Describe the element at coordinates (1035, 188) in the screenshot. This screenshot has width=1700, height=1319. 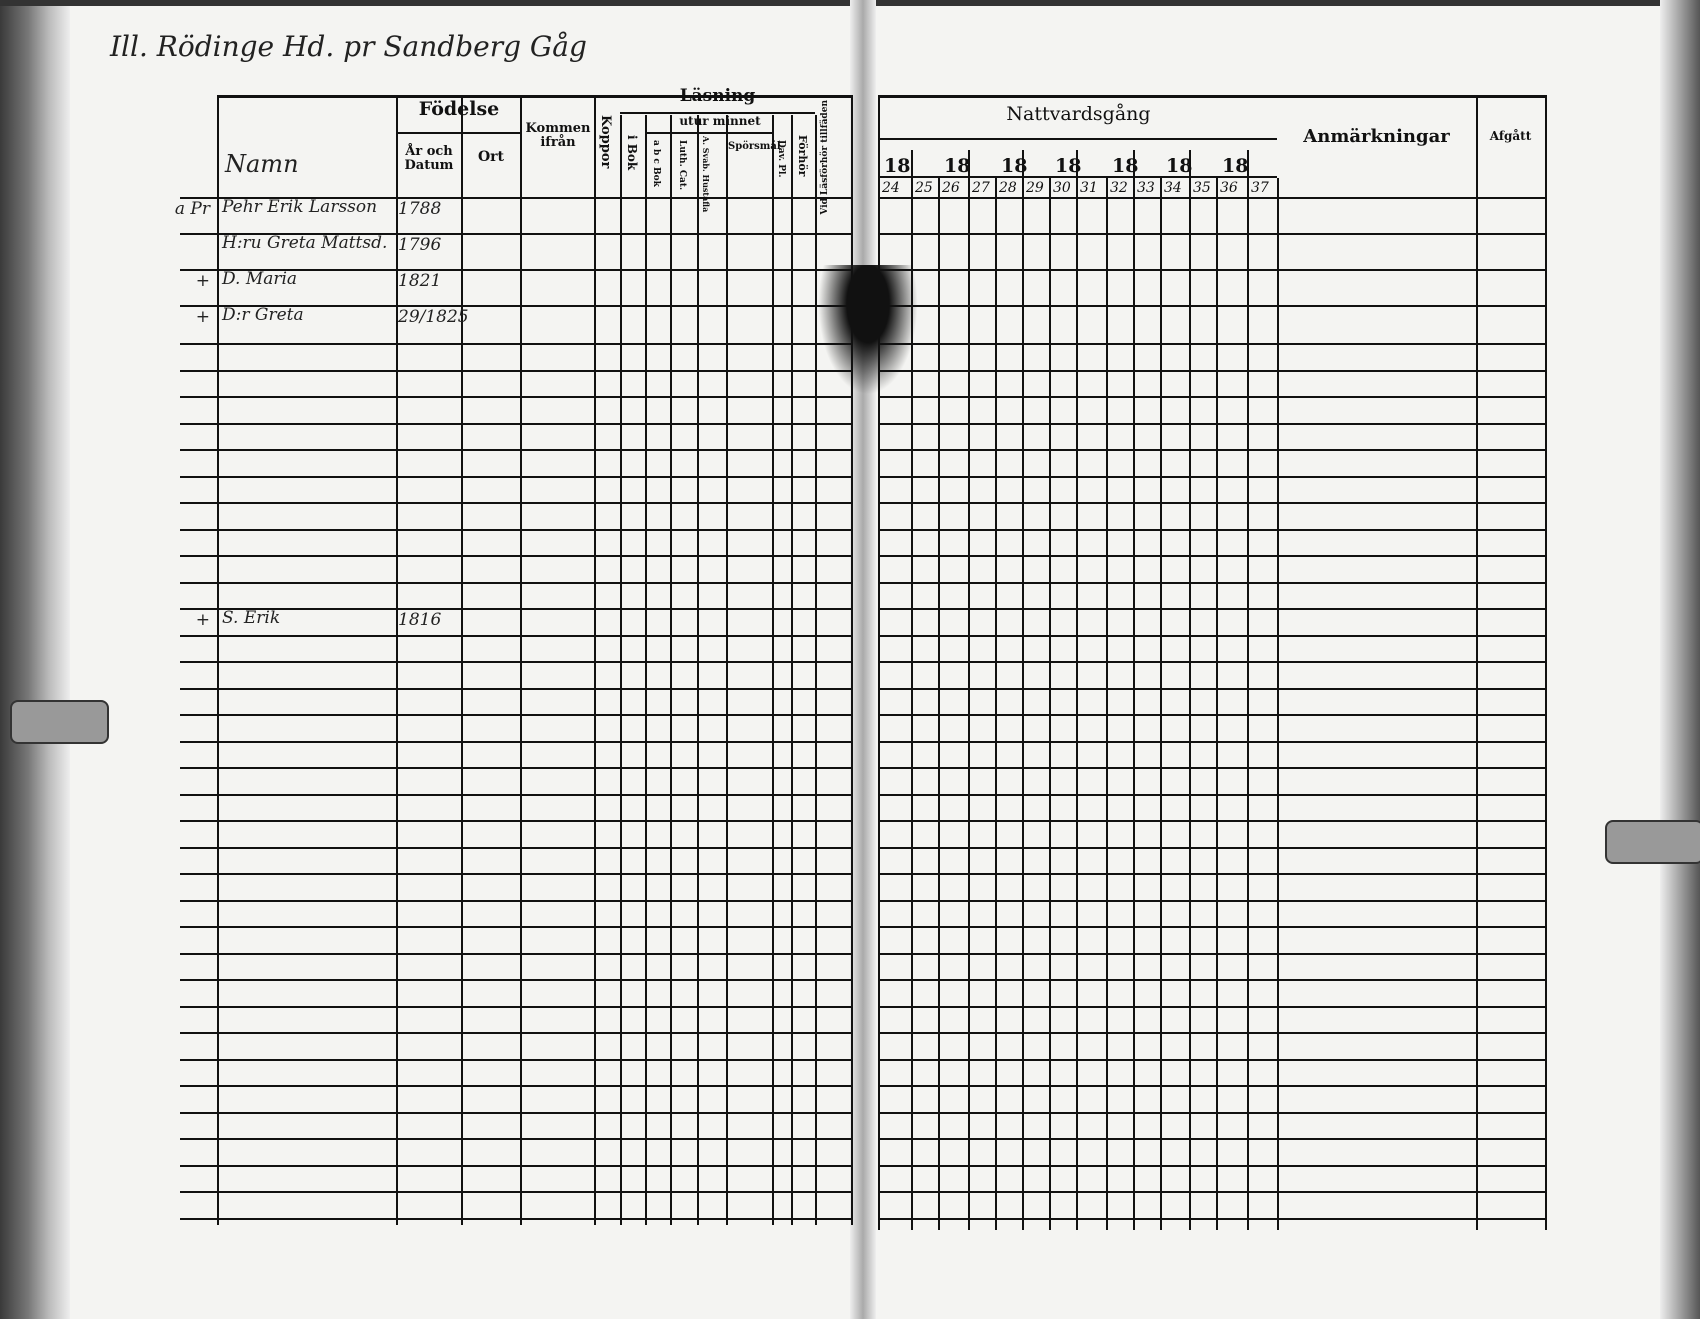
I see `year-suffix: 29` at that location.